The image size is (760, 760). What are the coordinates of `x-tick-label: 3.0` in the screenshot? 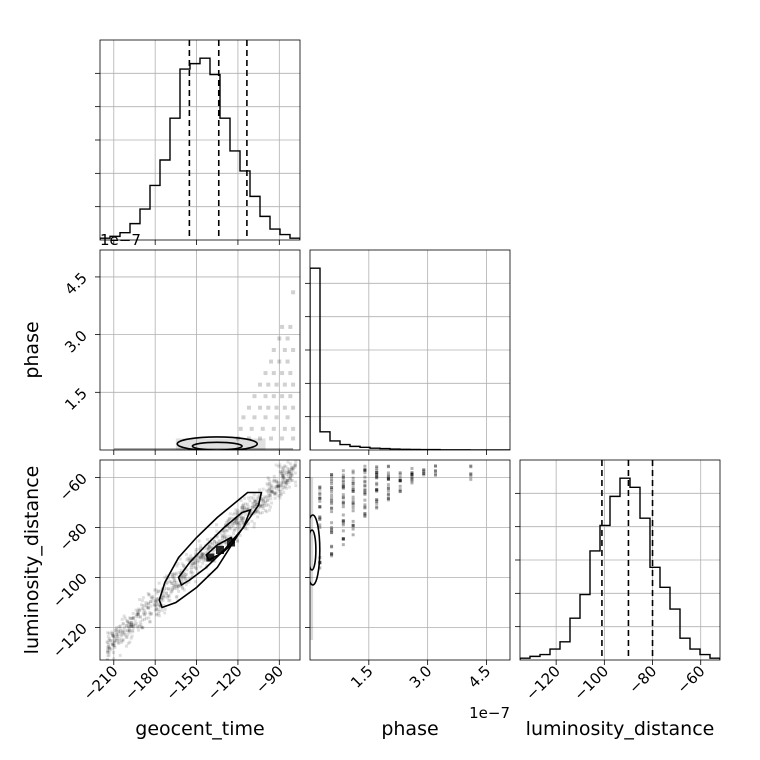 It's located at (421, 677).